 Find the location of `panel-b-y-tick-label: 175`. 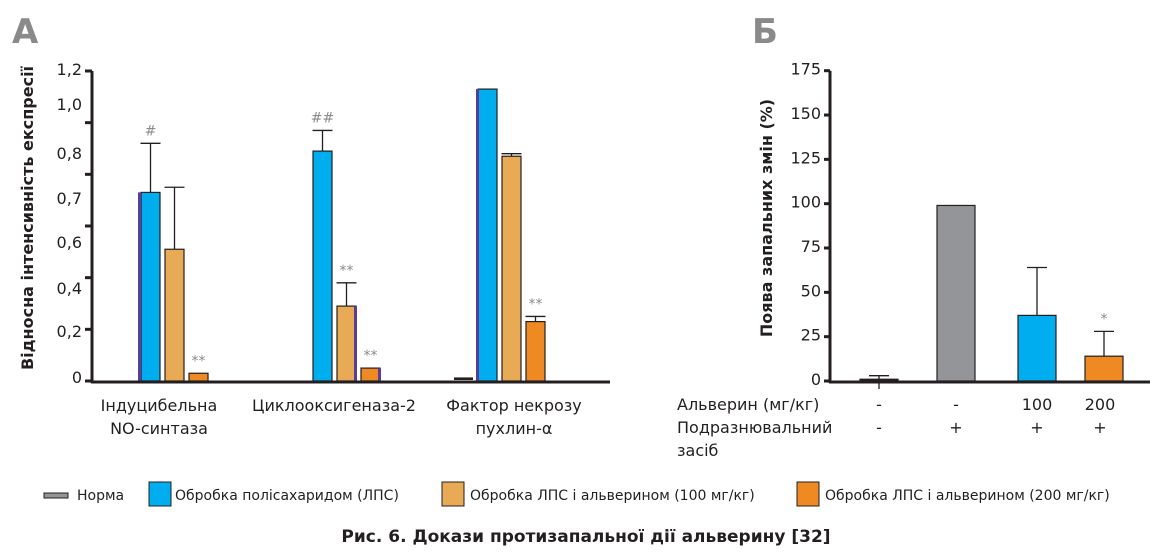

panel-b-y-tick-label: 175 is located at coordinates (805, 69).